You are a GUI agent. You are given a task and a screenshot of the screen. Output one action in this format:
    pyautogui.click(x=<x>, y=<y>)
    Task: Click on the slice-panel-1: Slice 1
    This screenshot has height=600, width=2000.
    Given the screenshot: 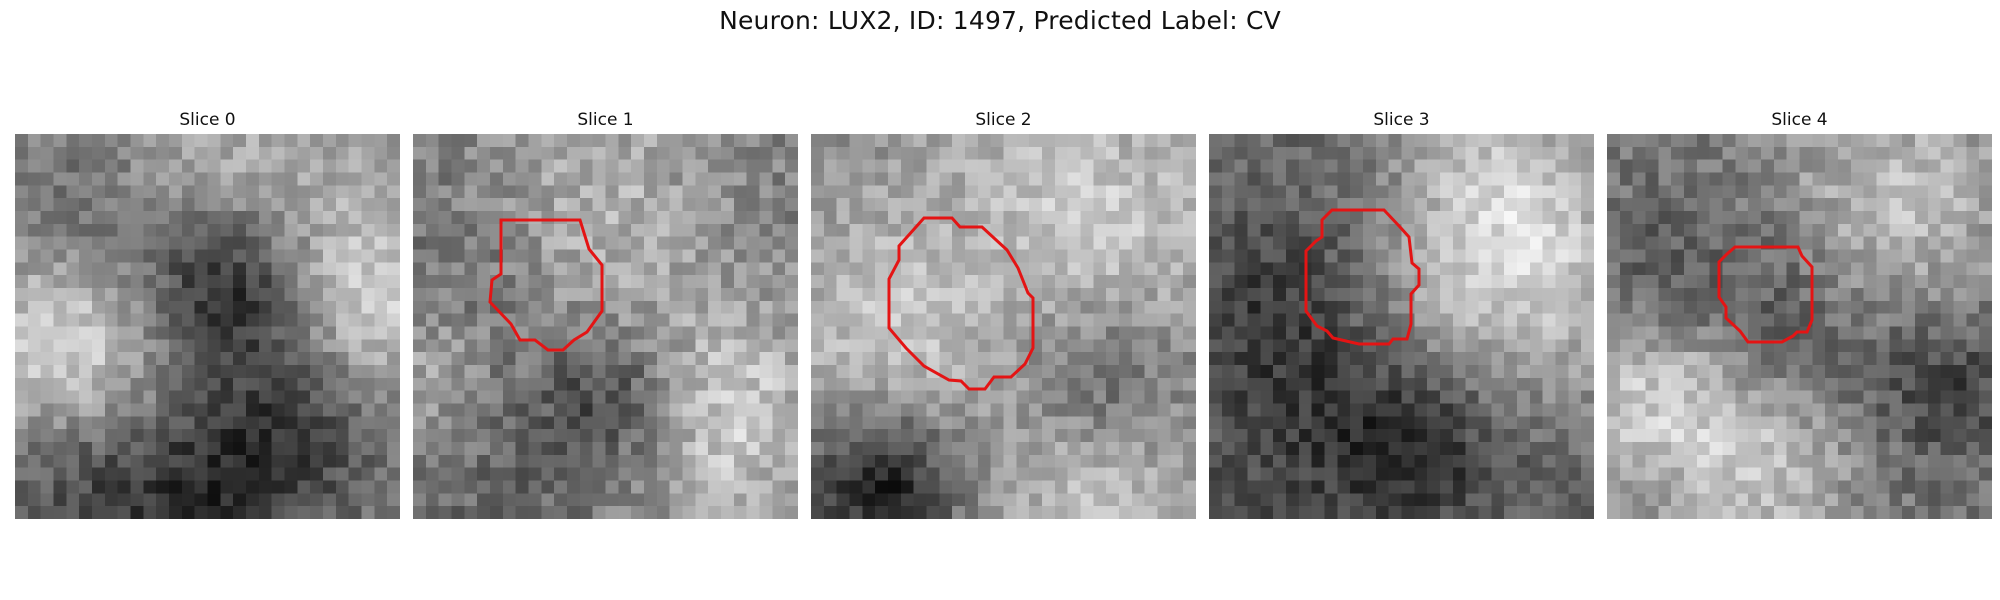 What is the action you would take?
    pyautogui.click(x=605, y=313)
    